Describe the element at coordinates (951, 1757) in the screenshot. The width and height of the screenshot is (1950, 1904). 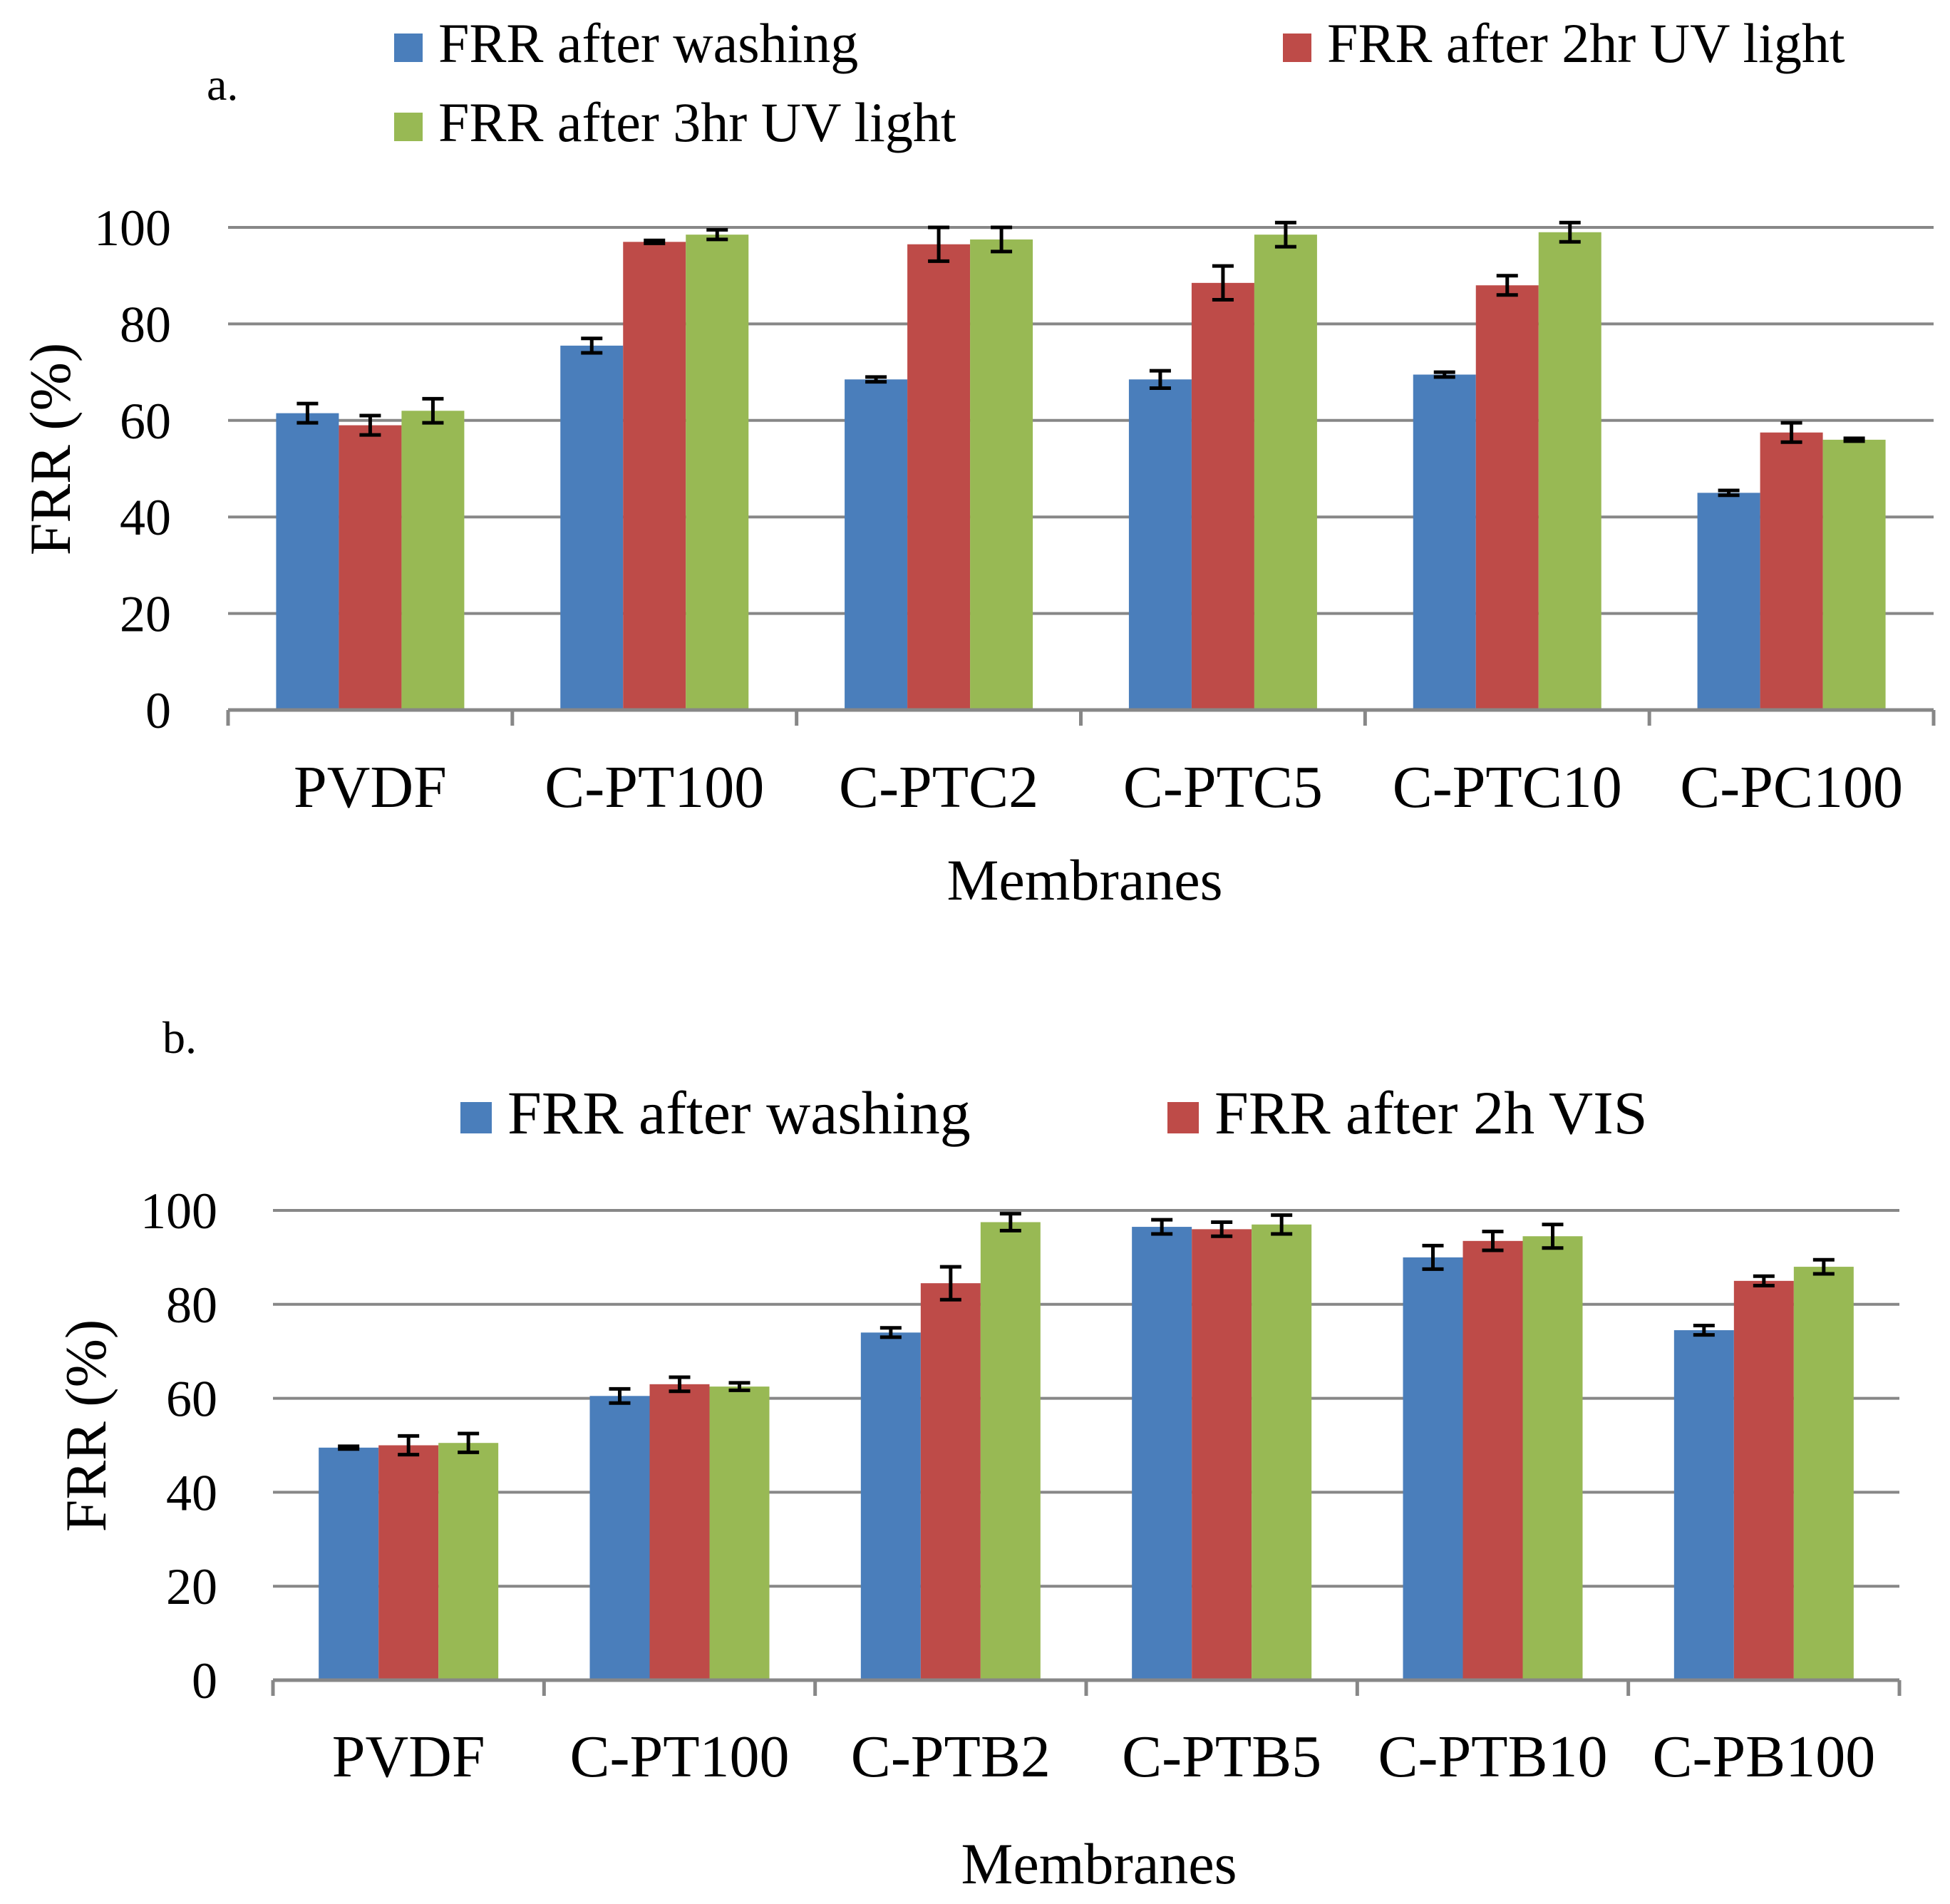
I see `x-tick-label-b-2: C-PTB2` at that location.